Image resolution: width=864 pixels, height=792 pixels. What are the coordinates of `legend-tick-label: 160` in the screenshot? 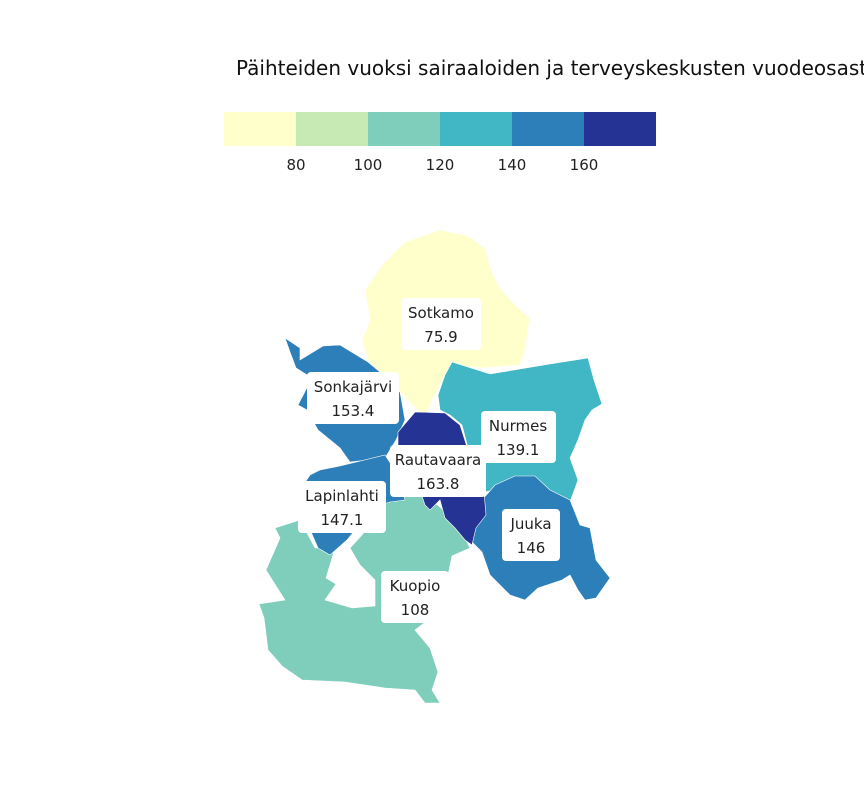 It's located at (584, 165).